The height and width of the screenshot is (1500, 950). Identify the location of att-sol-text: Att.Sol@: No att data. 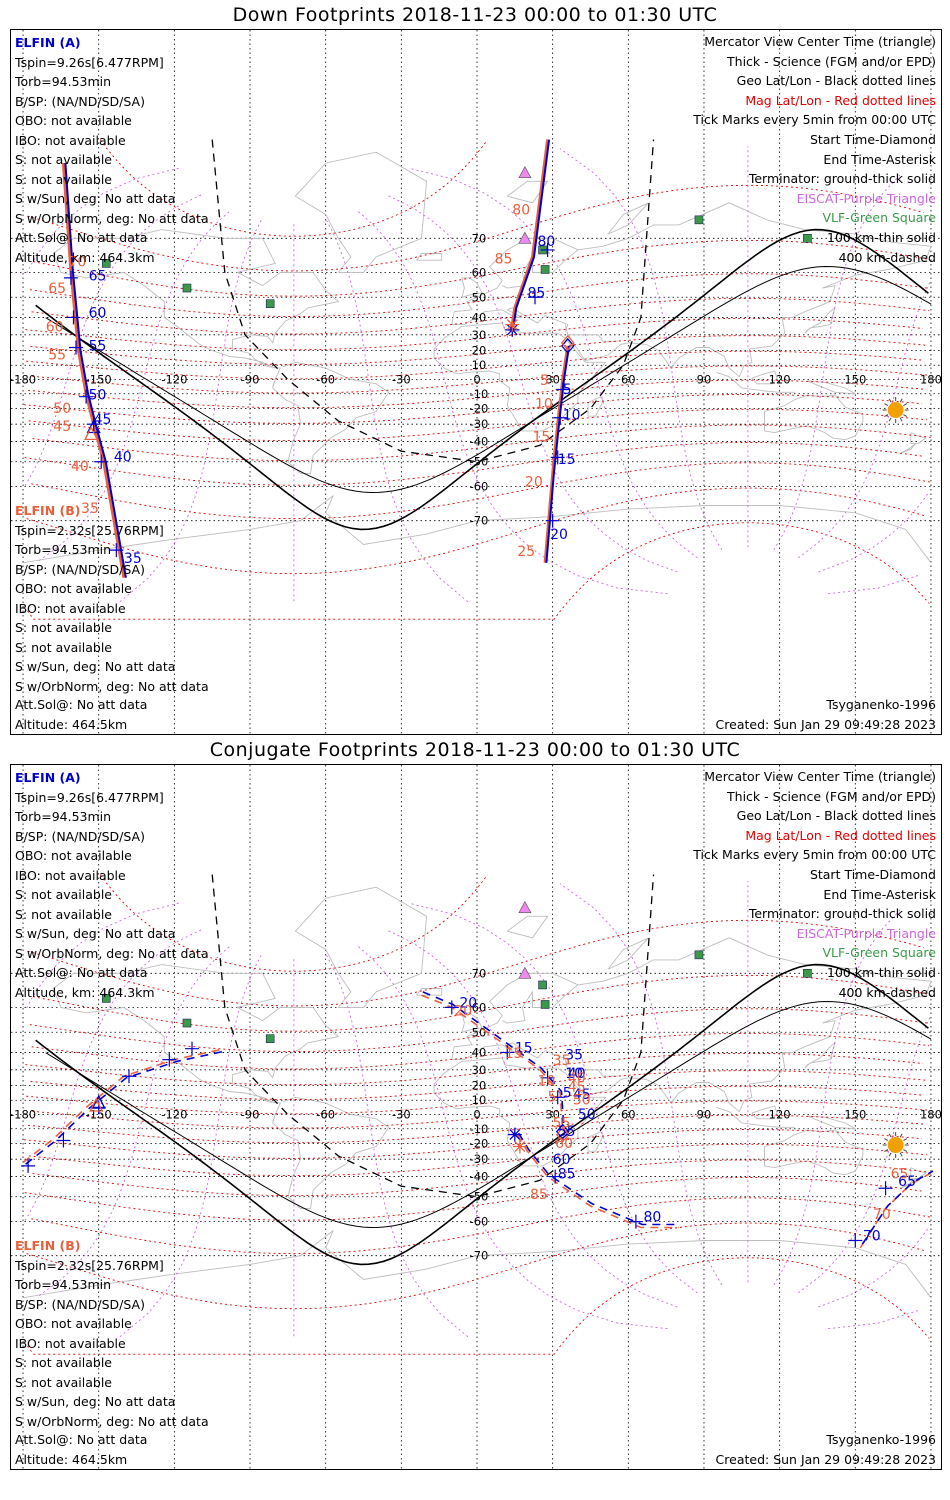
(81, 704).